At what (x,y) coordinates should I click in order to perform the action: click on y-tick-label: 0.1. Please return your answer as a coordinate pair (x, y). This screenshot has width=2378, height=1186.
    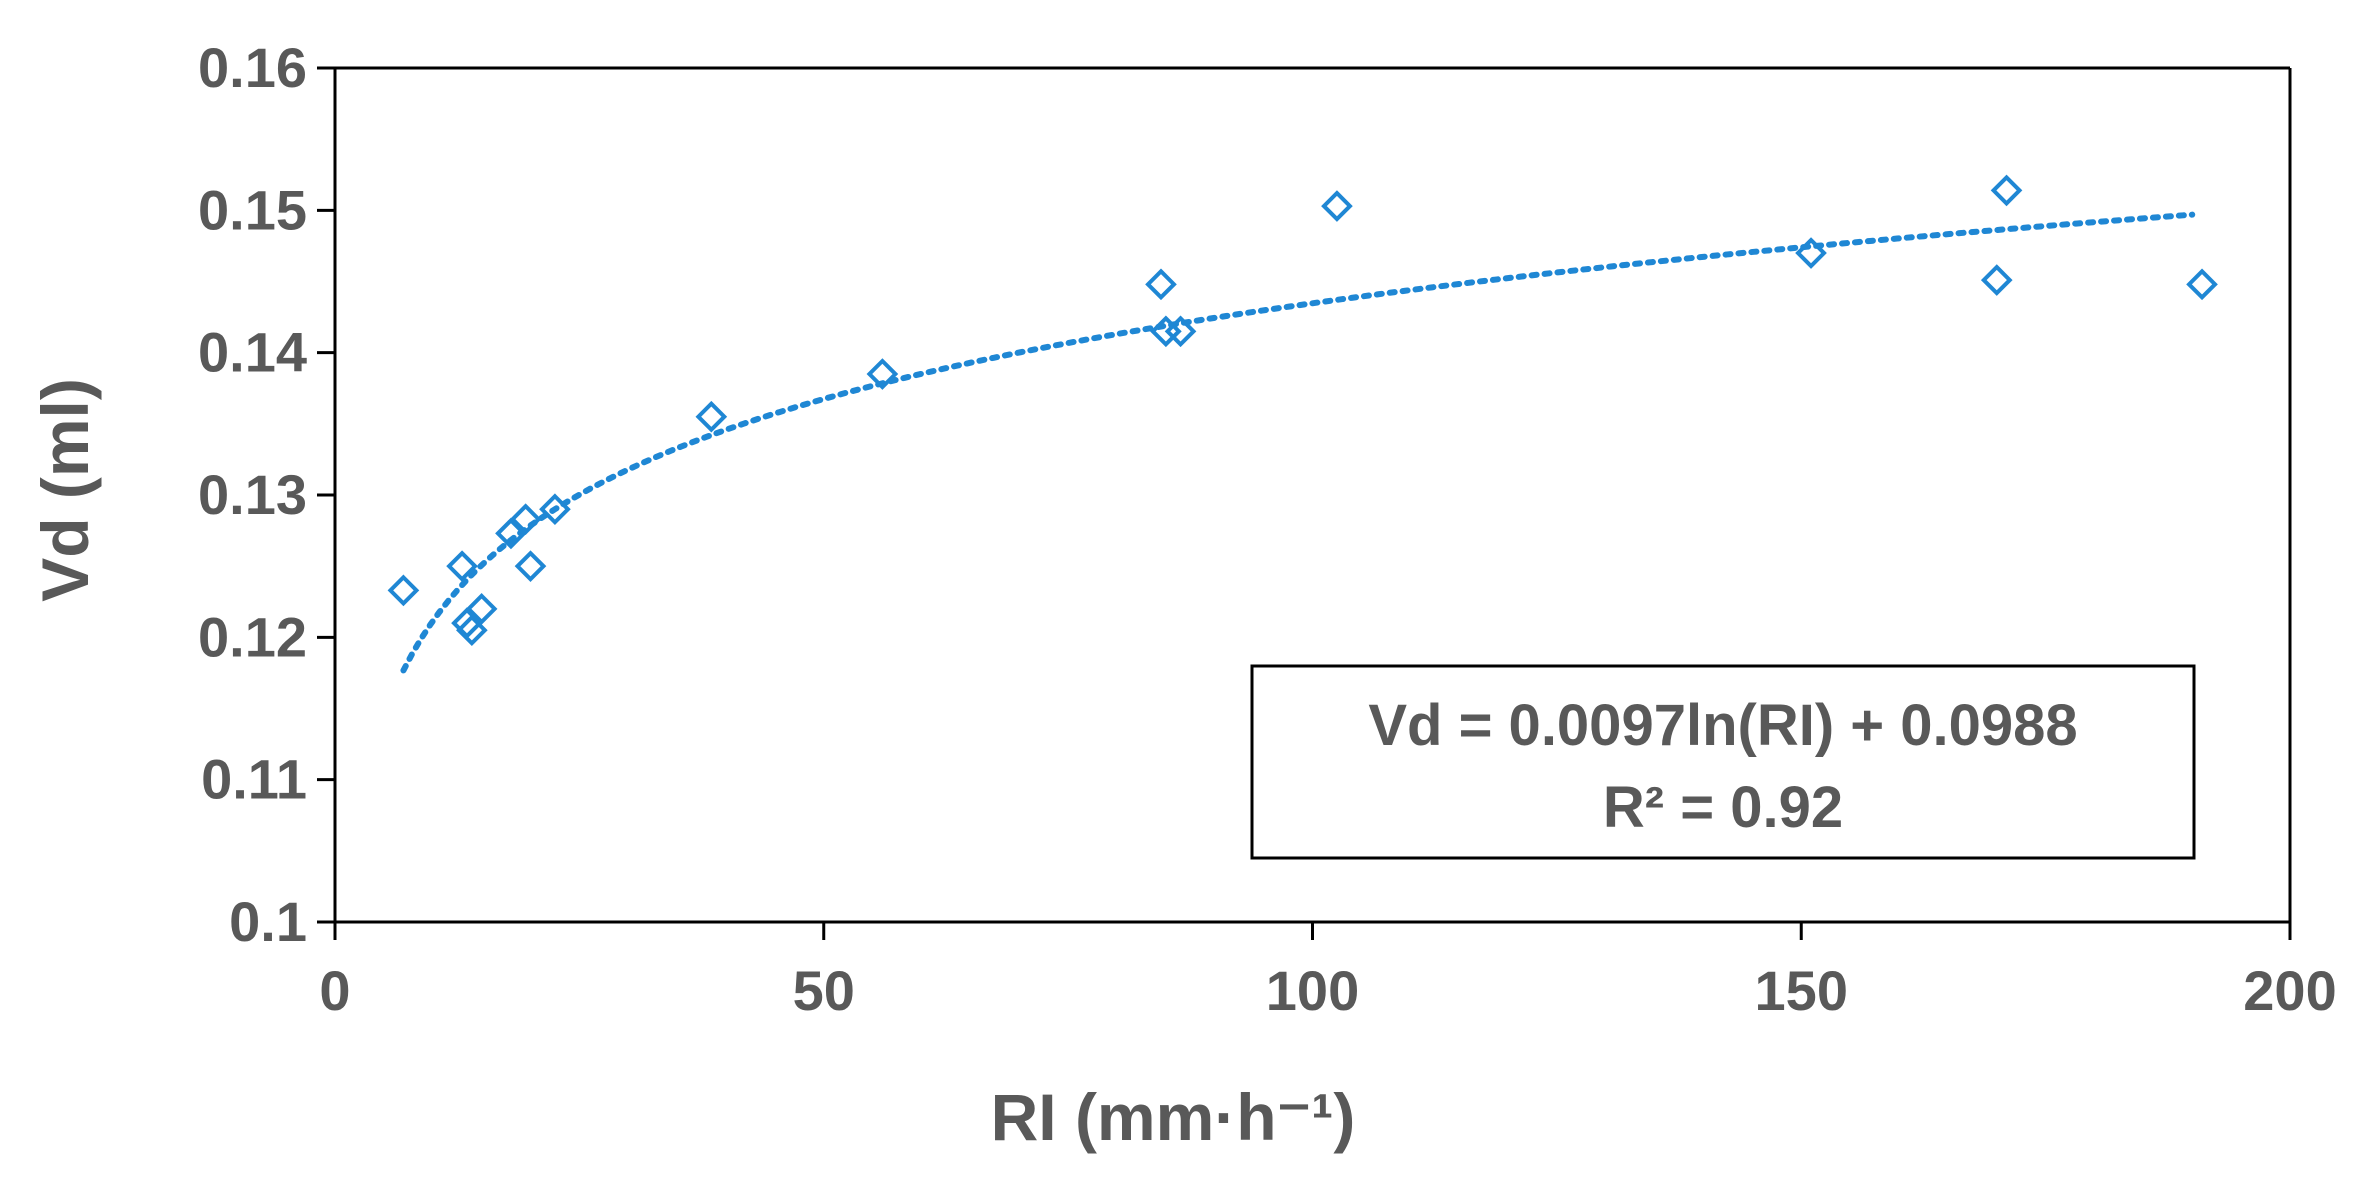
    Looking at the image, I should click on (268, 921).